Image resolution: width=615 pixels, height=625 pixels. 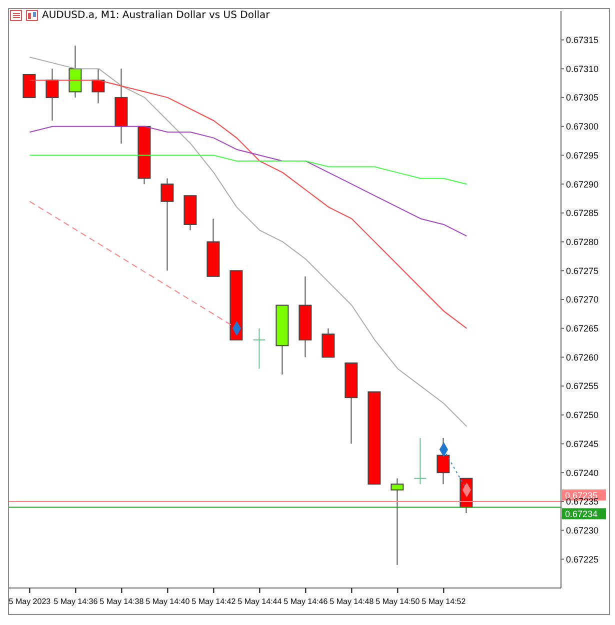 What do you see at coordinates (581, 514) in the screenshot?
I see `ref-line-label: 0.67234` at bounding box center [581, 514].